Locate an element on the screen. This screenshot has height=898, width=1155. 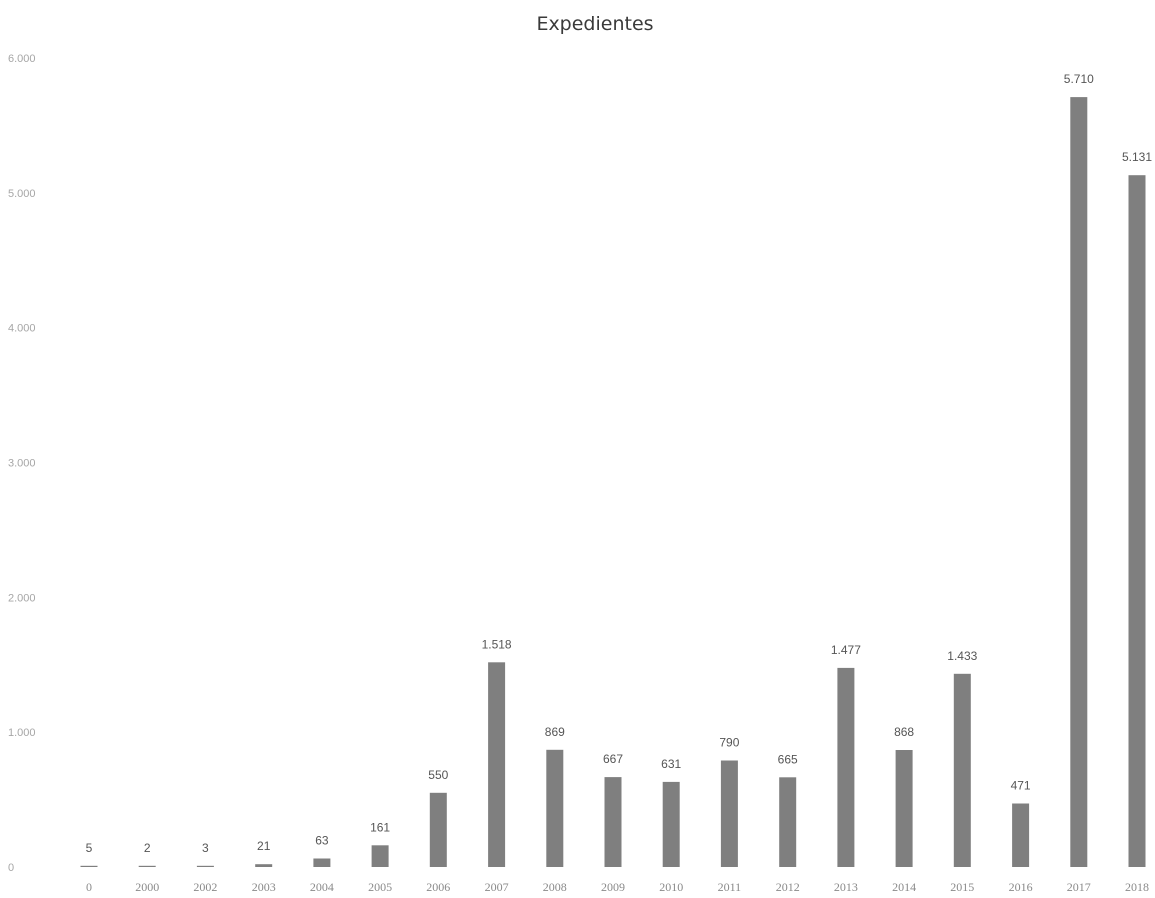
x-tick-label: 2008 is located at coordinates (555, 887).